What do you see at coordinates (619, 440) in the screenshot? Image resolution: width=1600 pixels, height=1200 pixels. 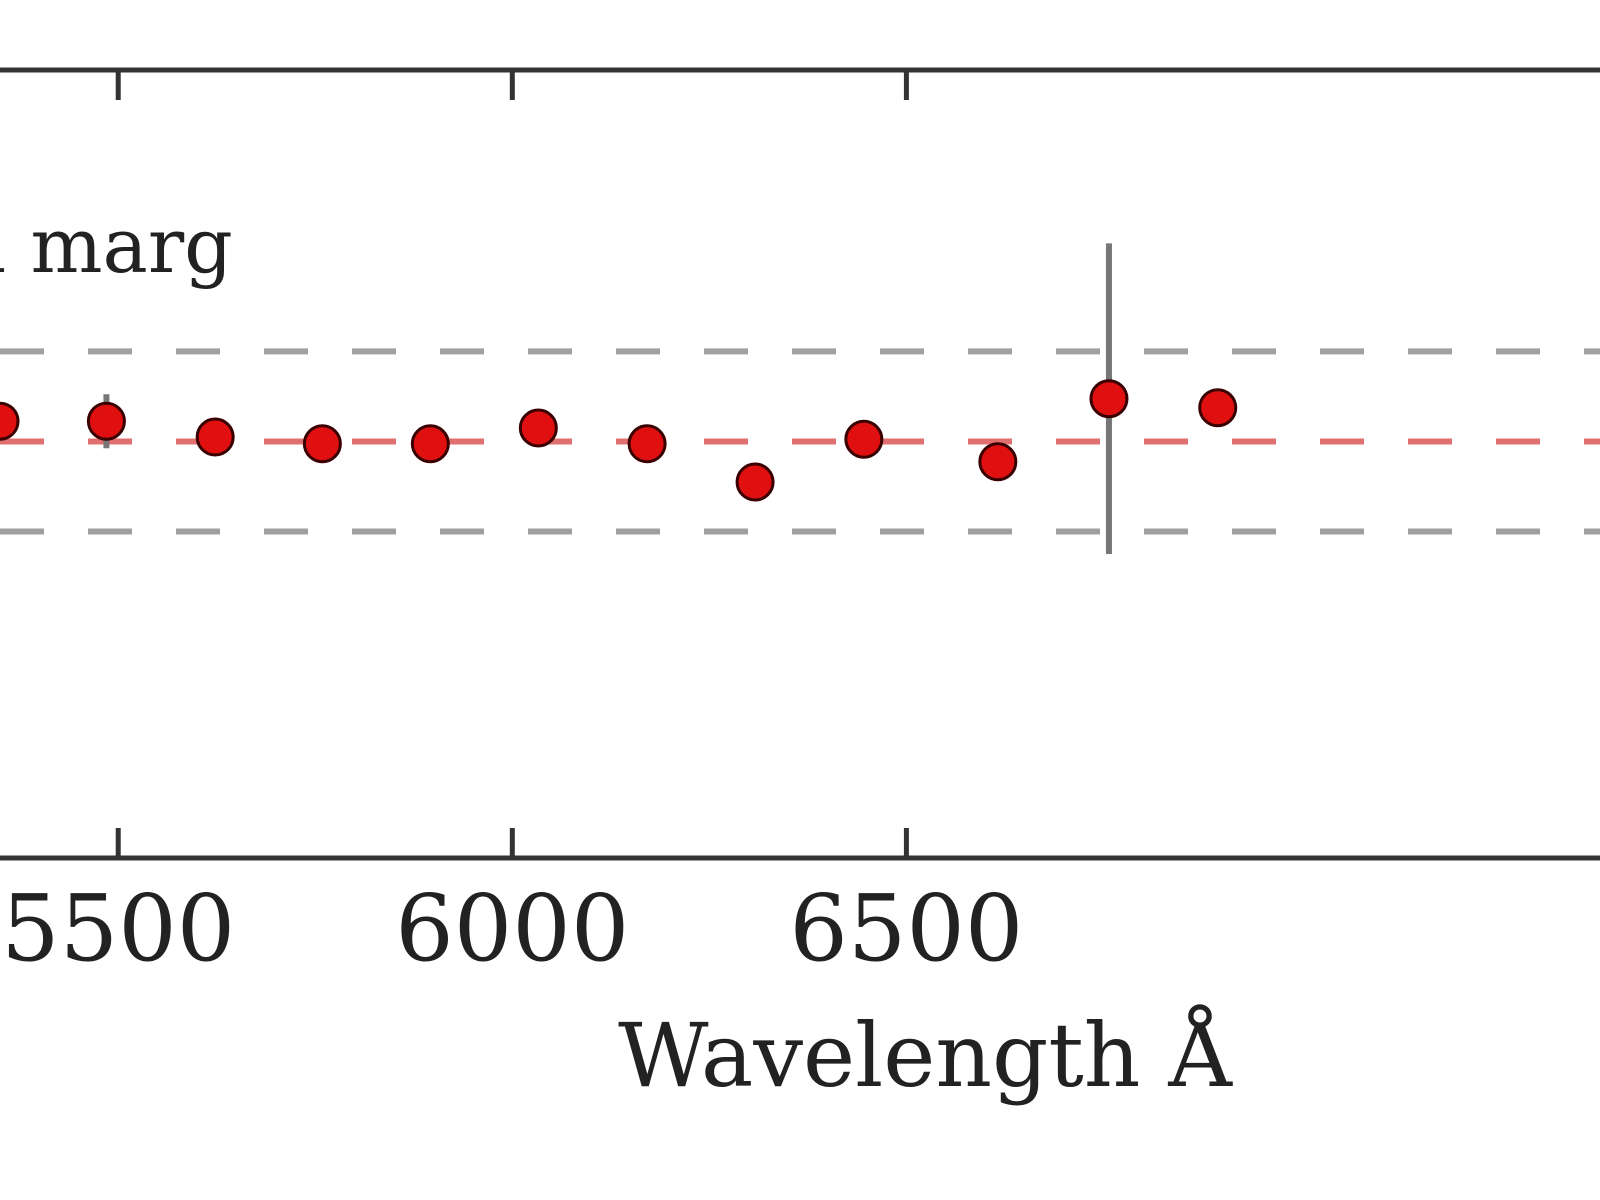 I see `data-points` at bounding box center [619, 440].